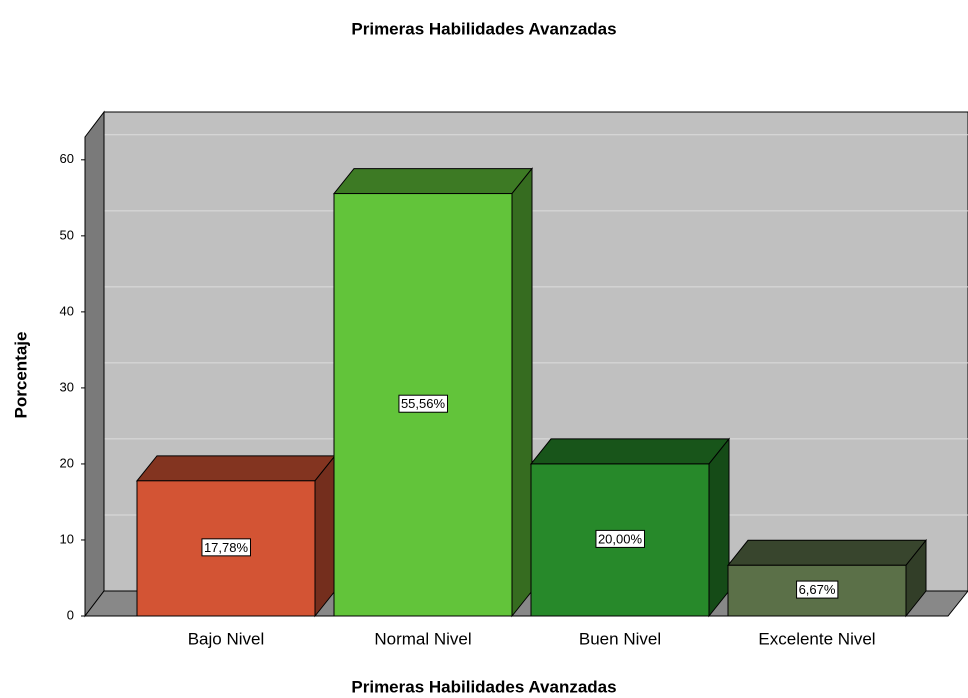  Describe the element at coordinates (67, 386) in the screenshot. I see `y-tick-label: 30` at that location.